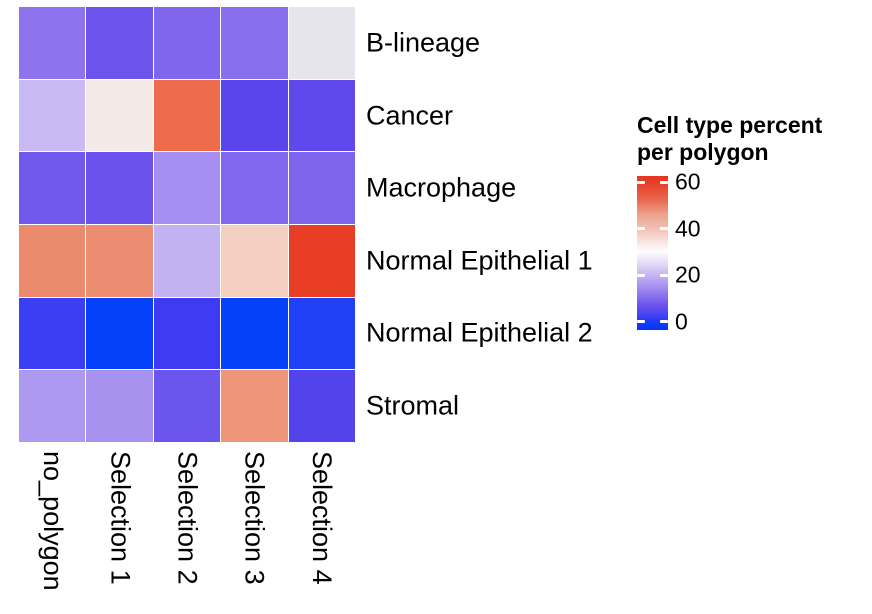 The image size is (872, 614). I want to click on heatmap-cell-r5-c4, so click(321, 406).